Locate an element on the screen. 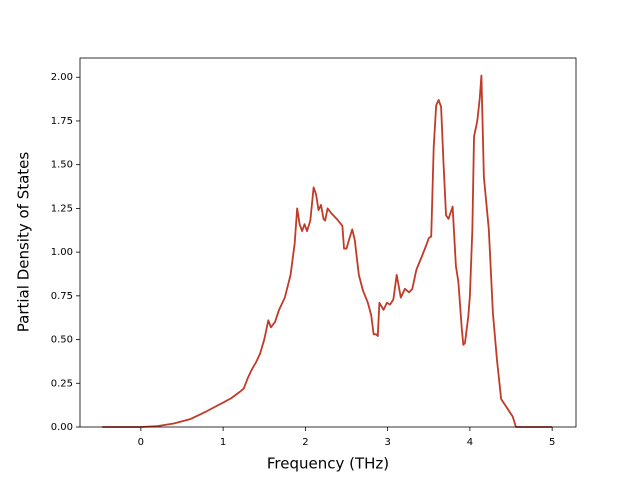  y-tick-label: 0.25 is located at coordinates (62, 383).